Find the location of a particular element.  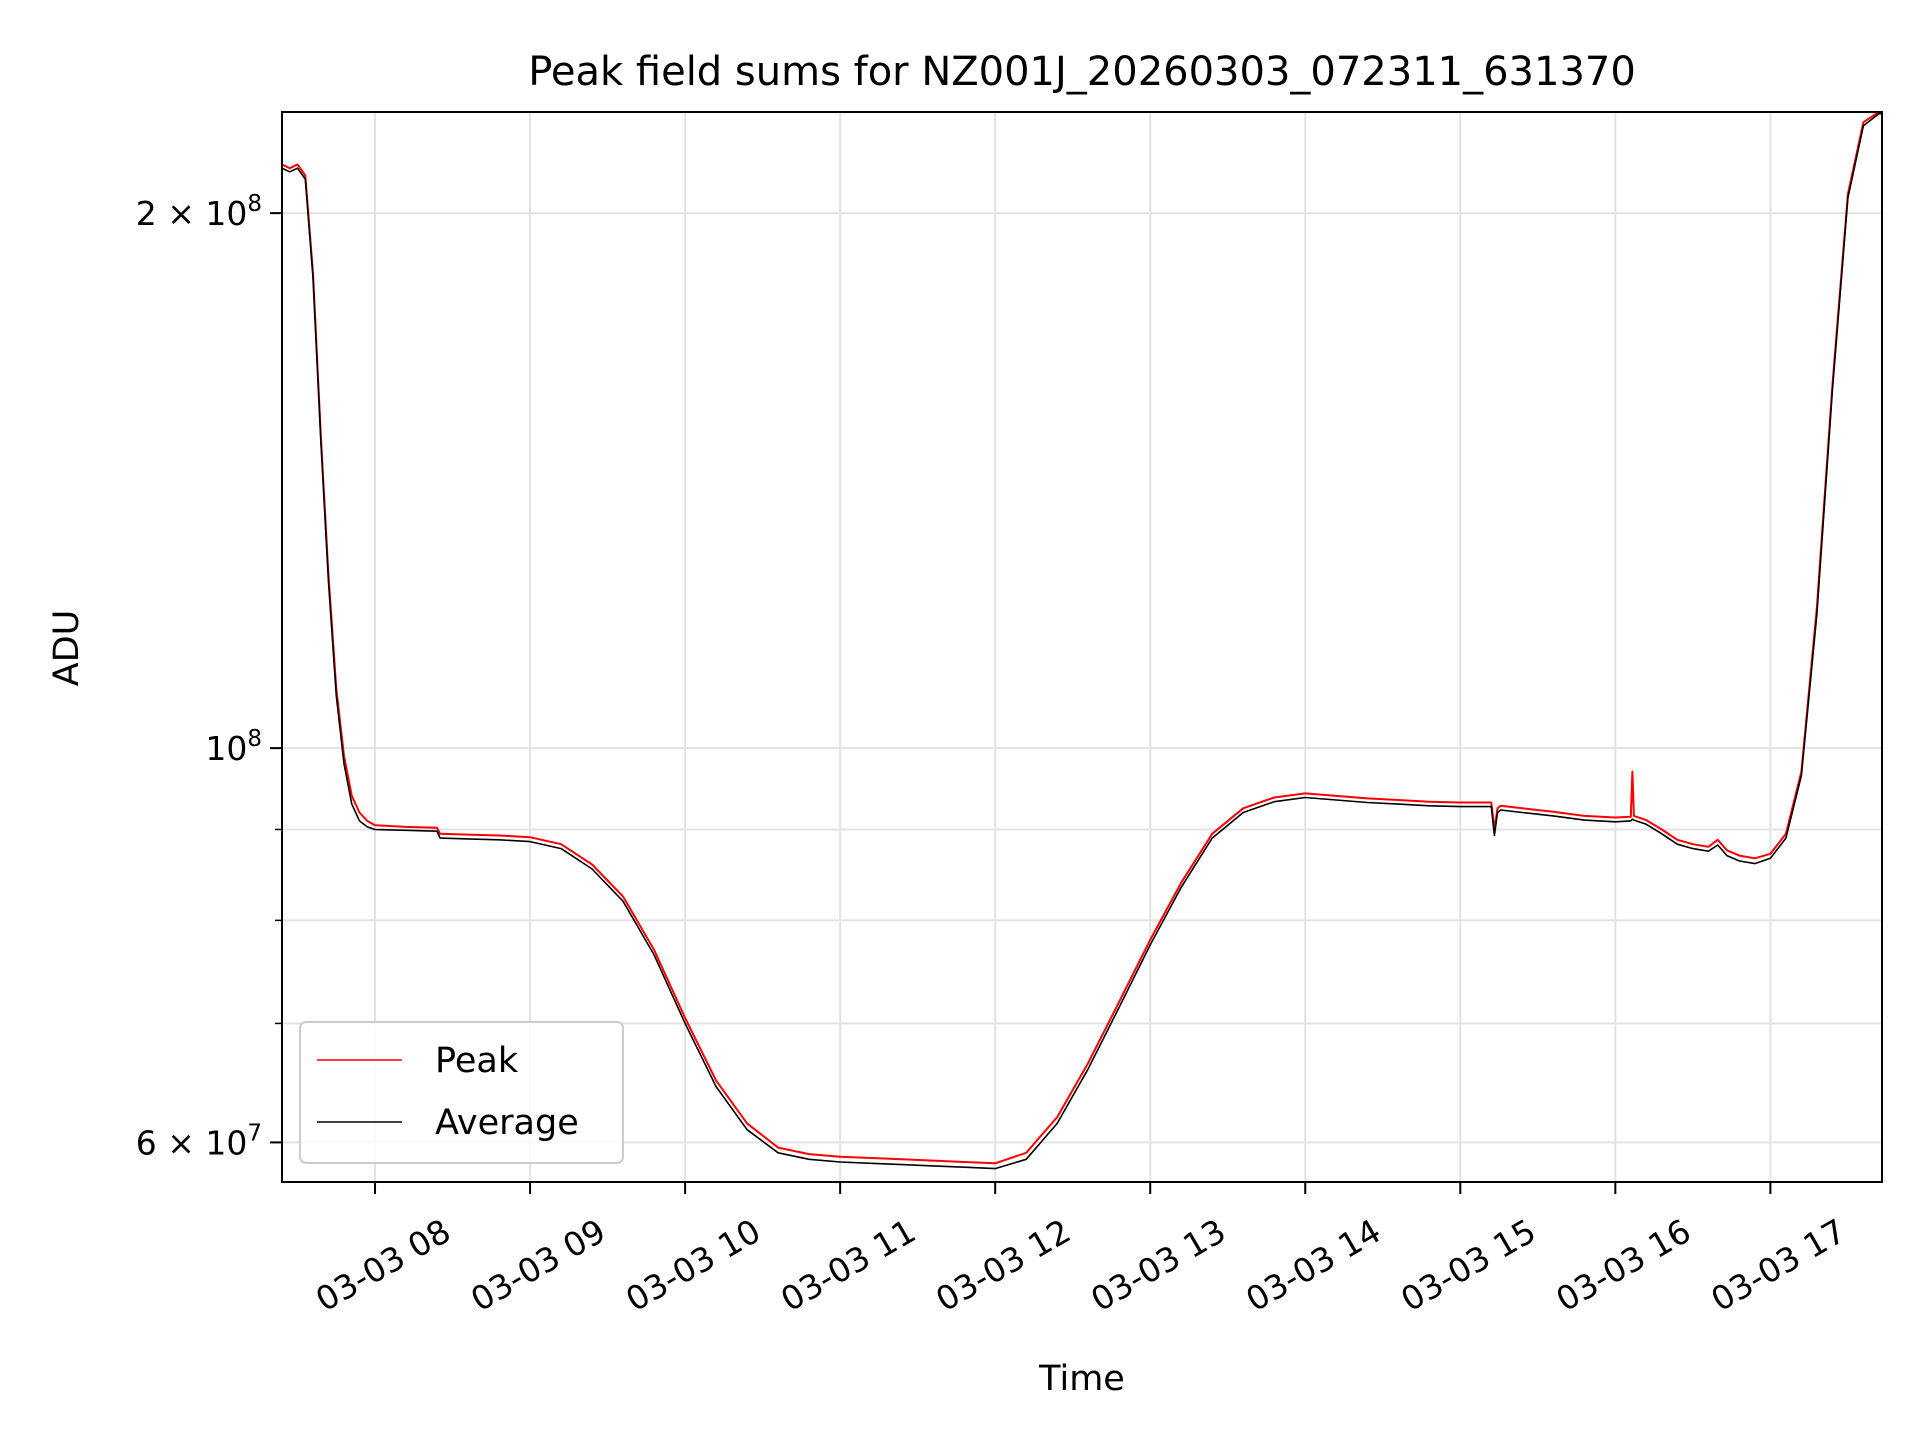

legend-label-average: Average is located at coordinates (507, 1123).